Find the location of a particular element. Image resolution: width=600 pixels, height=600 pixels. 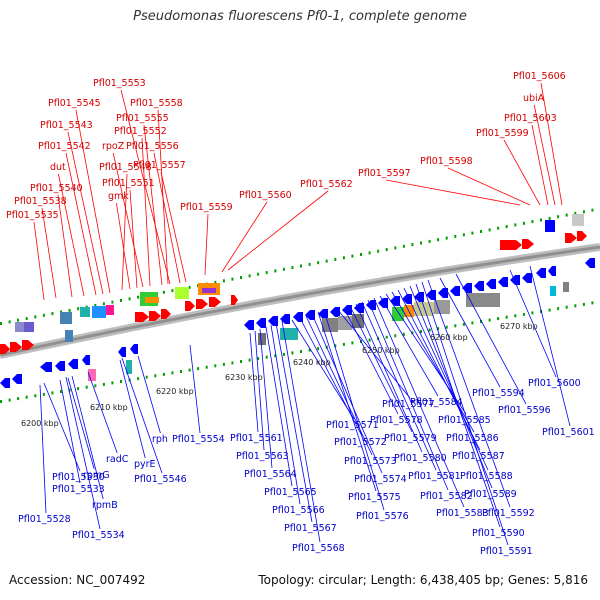

reverse-gene-label: Pfl01_5586 is located at coordinates (472, 438).